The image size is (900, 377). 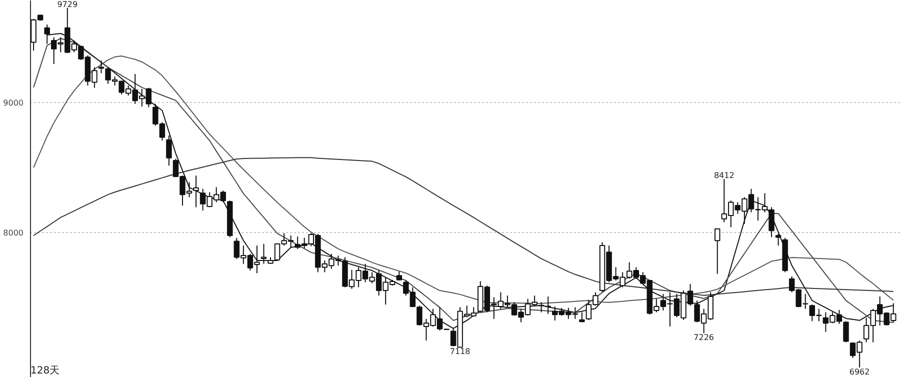 I want to click on annotation: 128天, so click(x=45, y=371).